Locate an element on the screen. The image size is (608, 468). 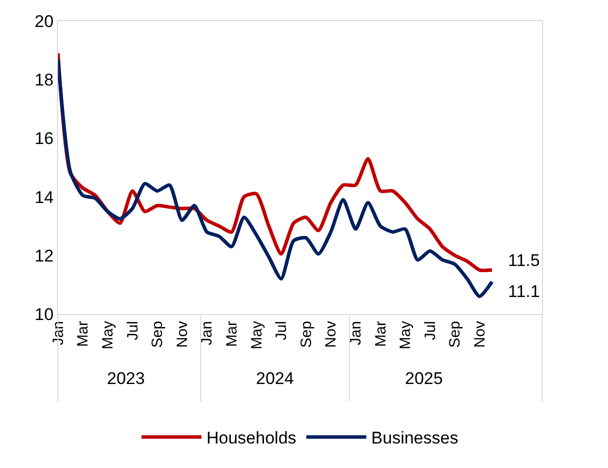
text: 2023 is located at coordinates (126, 378).